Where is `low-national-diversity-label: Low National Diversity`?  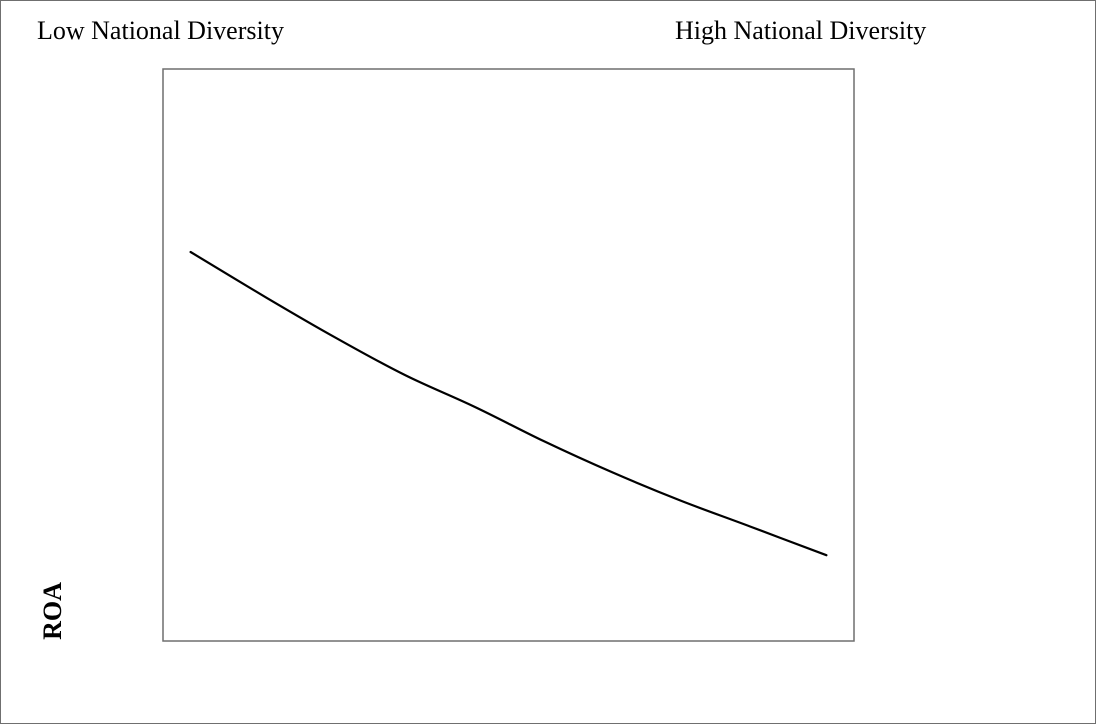
low-national-diversity-label: Low National Diversity is located at coordinates (160, 30).